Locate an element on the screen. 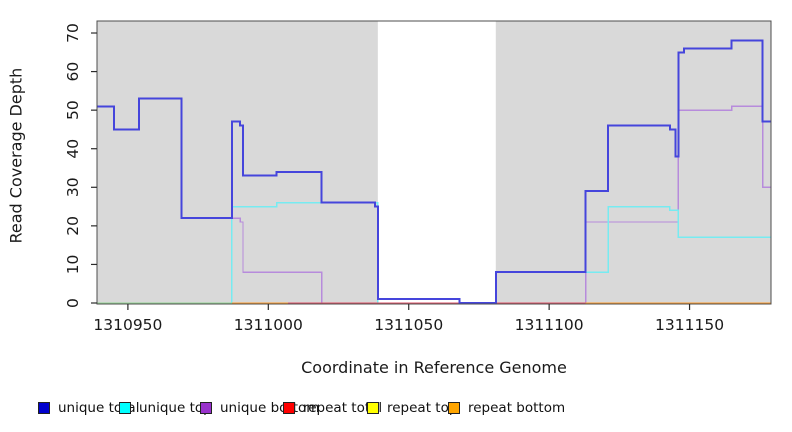 The image size is (792, 432). legend-swatch-unique-top is located at coordinates (125, 408).